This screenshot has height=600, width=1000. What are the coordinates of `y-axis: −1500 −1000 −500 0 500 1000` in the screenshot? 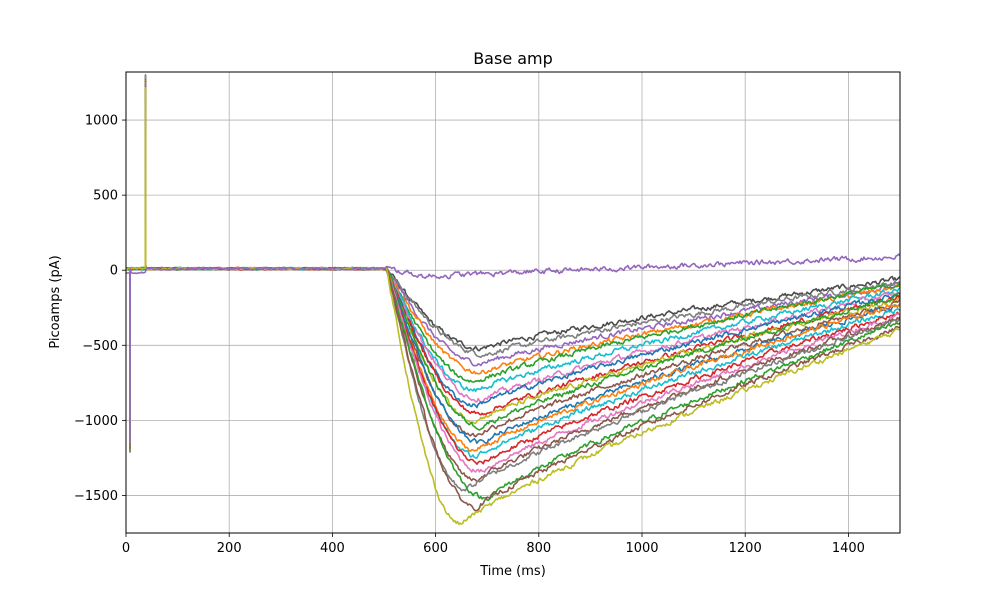 It's located at (100, 309).